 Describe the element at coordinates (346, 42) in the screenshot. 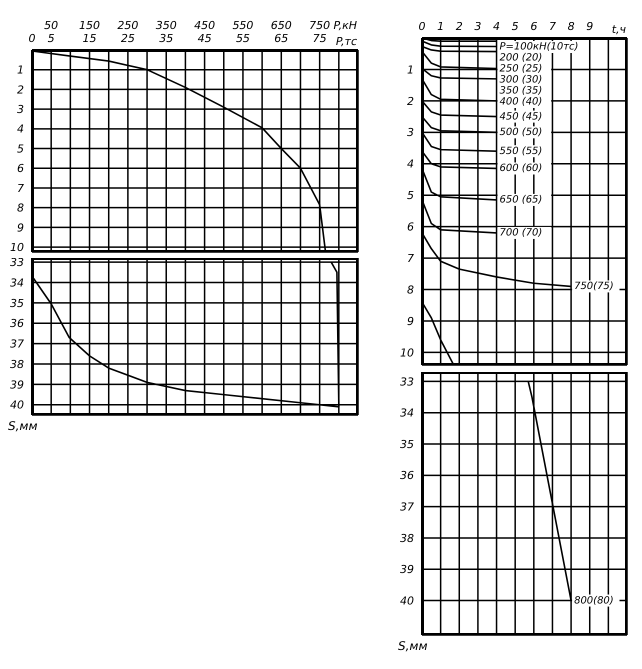

I see `x-axis-title: P,тс` at that location.